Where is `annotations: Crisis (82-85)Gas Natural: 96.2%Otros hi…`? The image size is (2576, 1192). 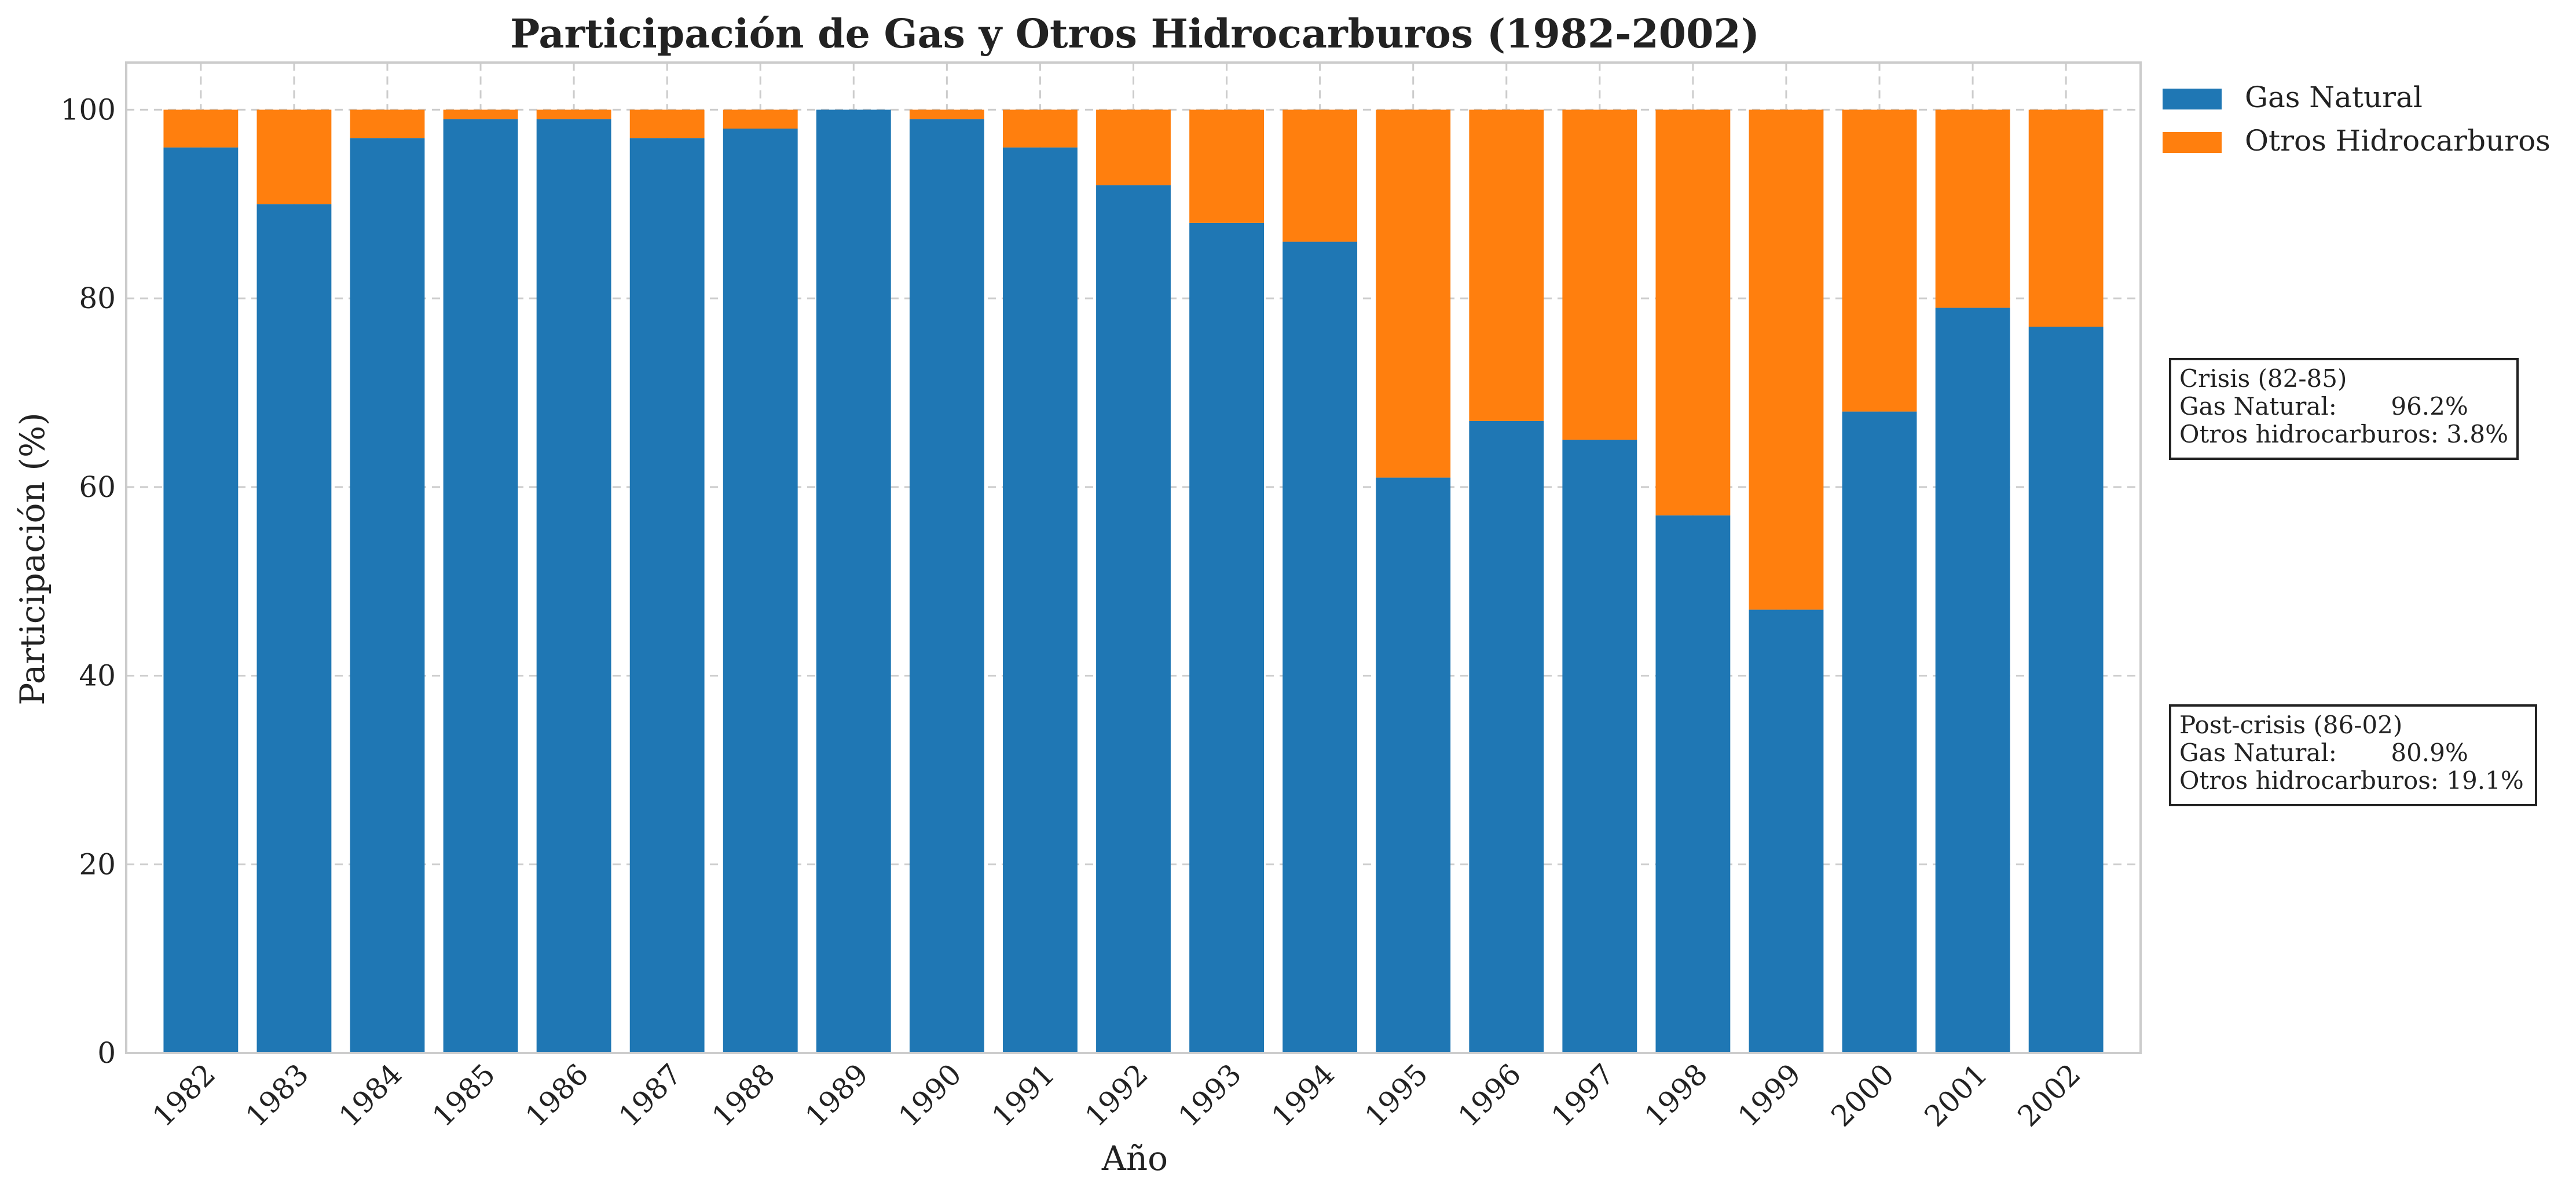 annotations: Crisis (82-85)Gas Natural: 96.2%Otros hi… is located at coordinates (2353, 582).